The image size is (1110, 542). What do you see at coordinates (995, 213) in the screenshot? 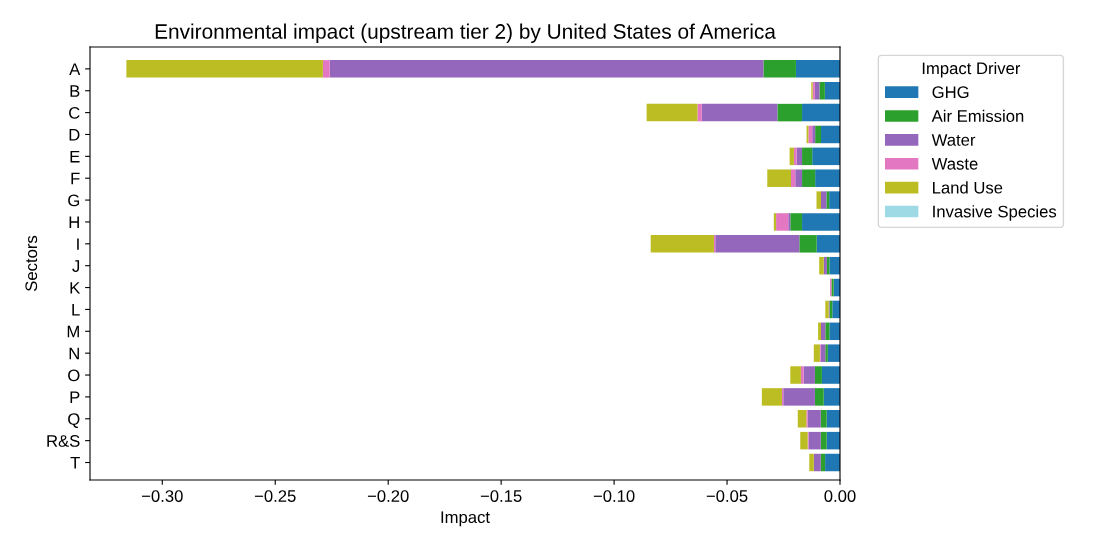
I see `legend-label: Invasive Species` at bounding box center [995, 213].